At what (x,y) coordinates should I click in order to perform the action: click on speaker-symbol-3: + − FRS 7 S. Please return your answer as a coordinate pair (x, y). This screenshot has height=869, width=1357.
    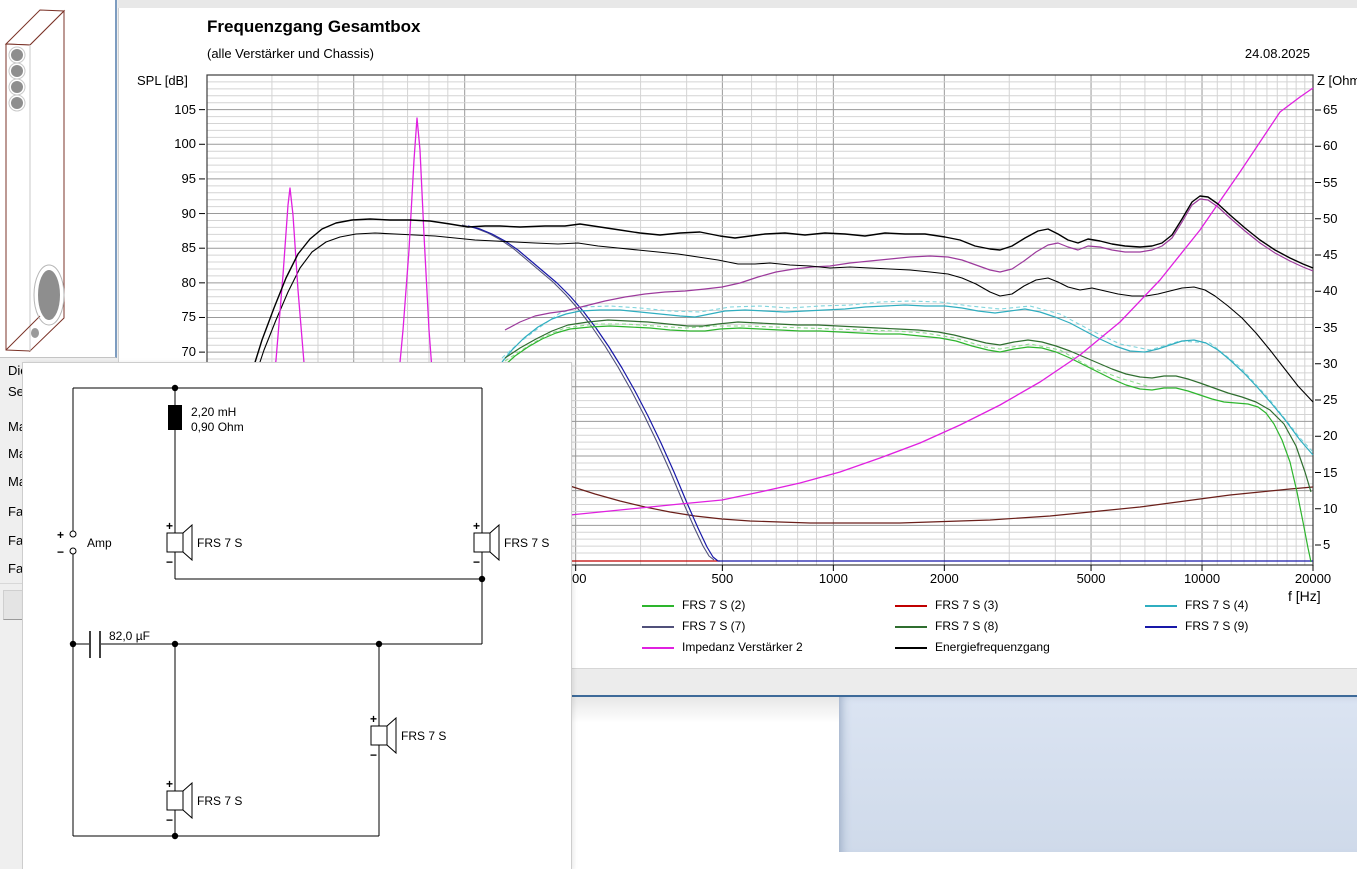
    Looking at the image, I should click on (408, 737).